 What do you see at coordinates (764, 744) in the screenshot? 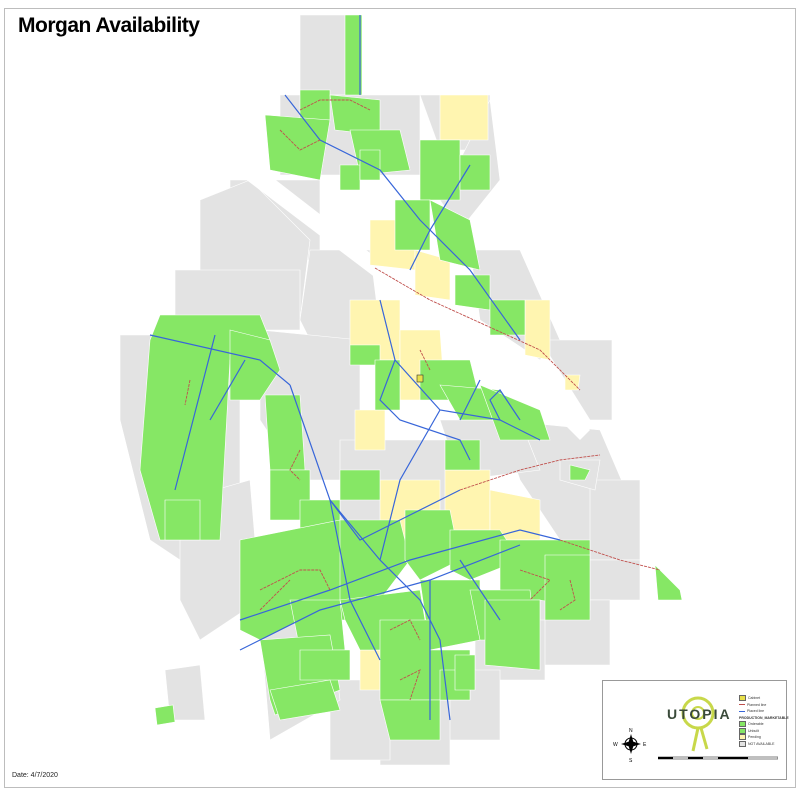
I see `legend-class-not-available: NOT AVAILABLE` at bounding box center [764, 744].